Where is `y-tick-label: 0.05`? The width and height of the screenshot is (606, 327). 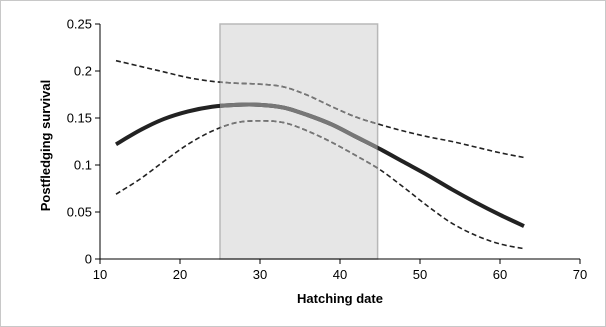 y-tick-label: 0.05 is located at coordinates (79, 212).